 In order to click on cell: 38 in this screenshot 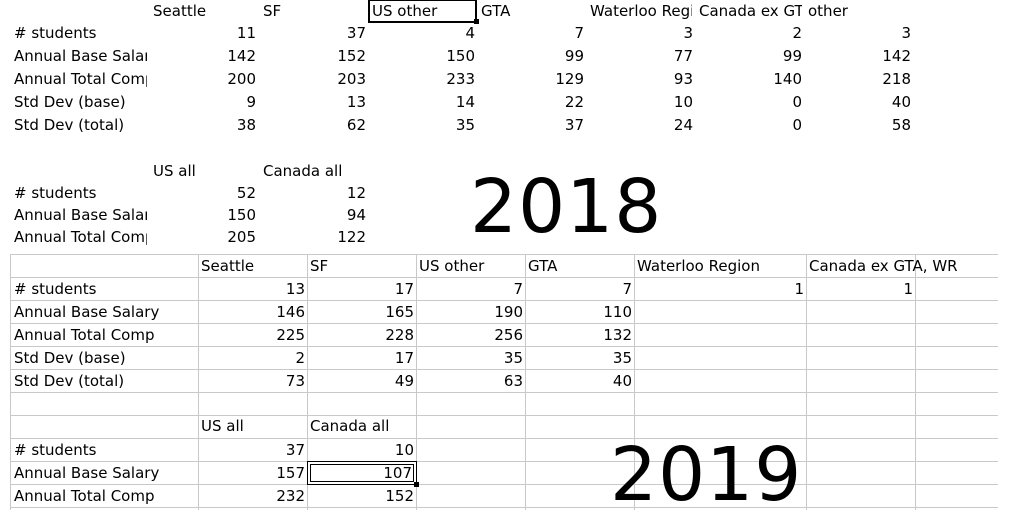, I will do `click(246, 125)`.